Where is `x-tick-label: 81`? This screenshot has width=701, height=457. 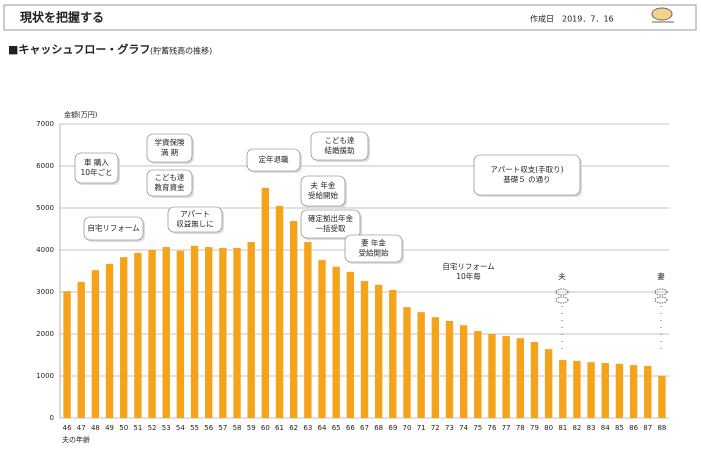
x-tick-label: 81 is located at coordinates (562, 428).